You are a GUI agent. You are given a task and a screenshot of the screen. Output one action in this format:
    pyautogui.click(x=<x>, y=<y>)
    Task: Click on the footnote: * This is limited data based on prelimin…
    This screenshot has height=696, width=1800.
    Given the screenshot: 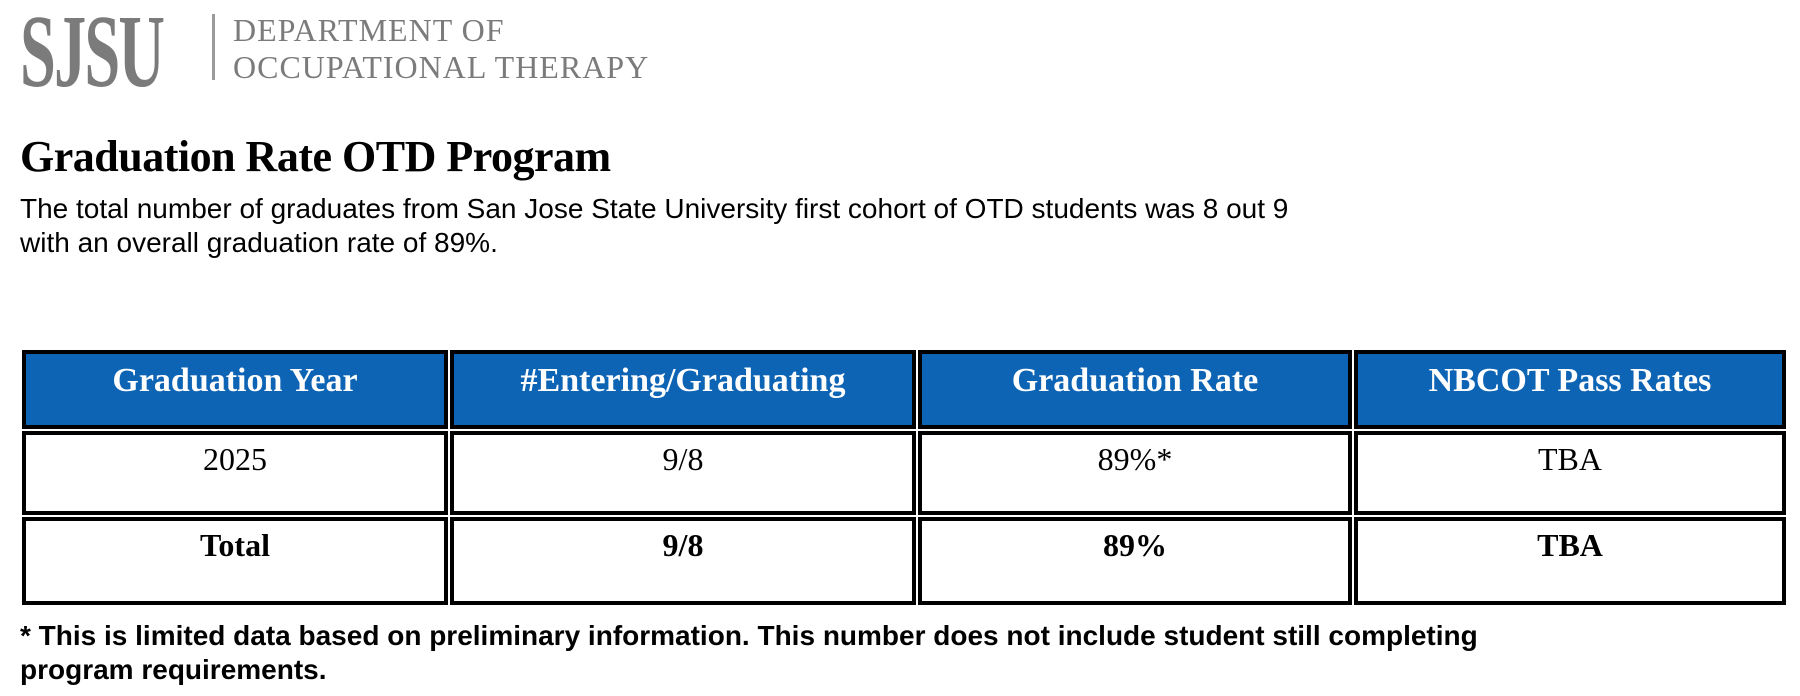 What is the action you would take?
    pyautogui.click(x=900, y=653)
    